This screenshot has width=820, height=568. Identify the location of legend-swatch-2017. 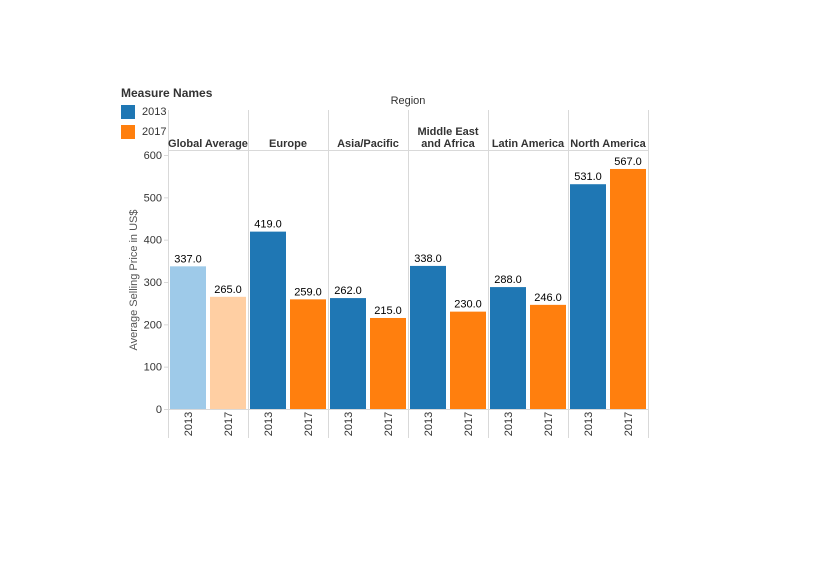
(128, 132).